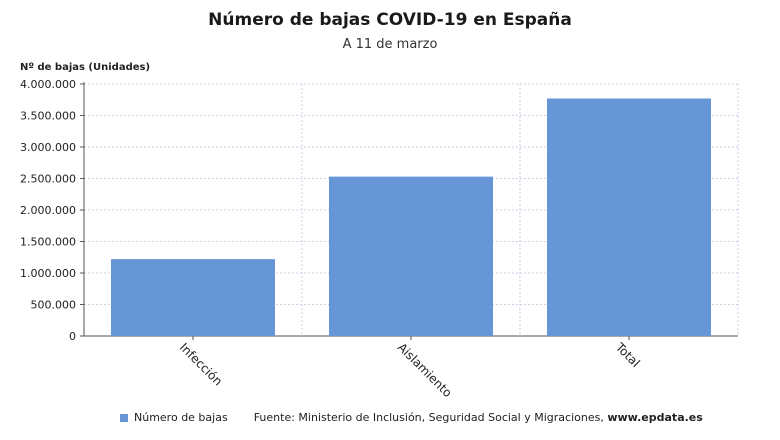  Describe the element at coordinates (390, 44) in the screenshot. I see `chart-subtitle: A 11 de marzo` at that location.